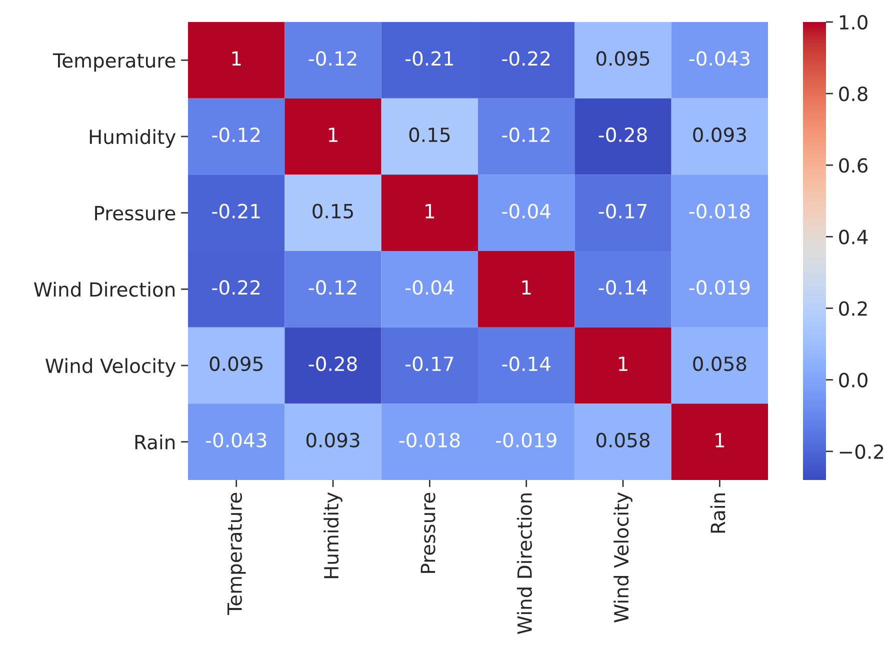 The image size is (893, 666). I want to click on y-tick-label: Wind Direction, so click(104, 289).